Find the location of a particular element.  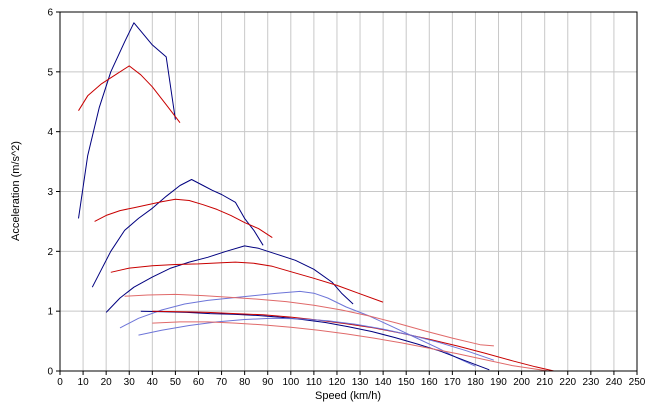

y-tick-label: 0 is located at coordinates (50, 372).